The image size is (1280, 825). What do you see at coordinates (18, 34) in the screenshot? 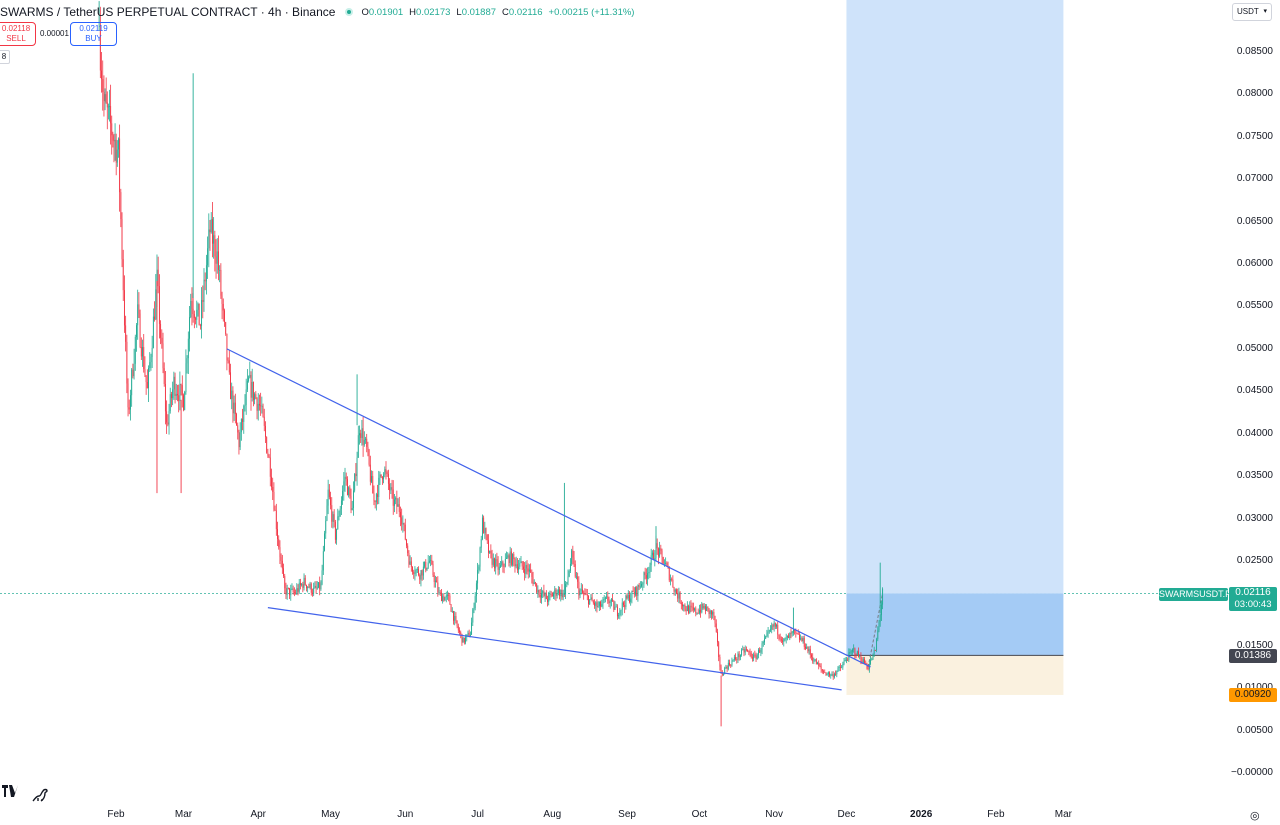
I see `sell-button: 0.02118 SELL` at bounding box center [18, 34].